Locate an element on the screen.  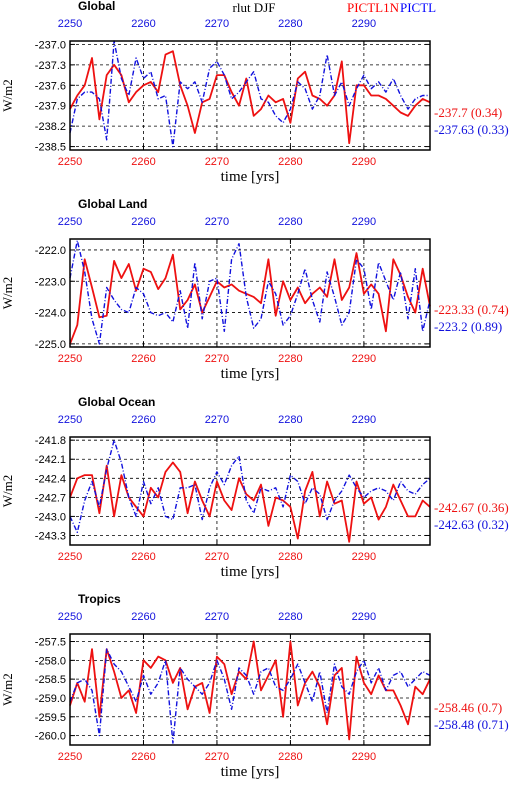
panel-title: Global is located at coordinates (96, 6).